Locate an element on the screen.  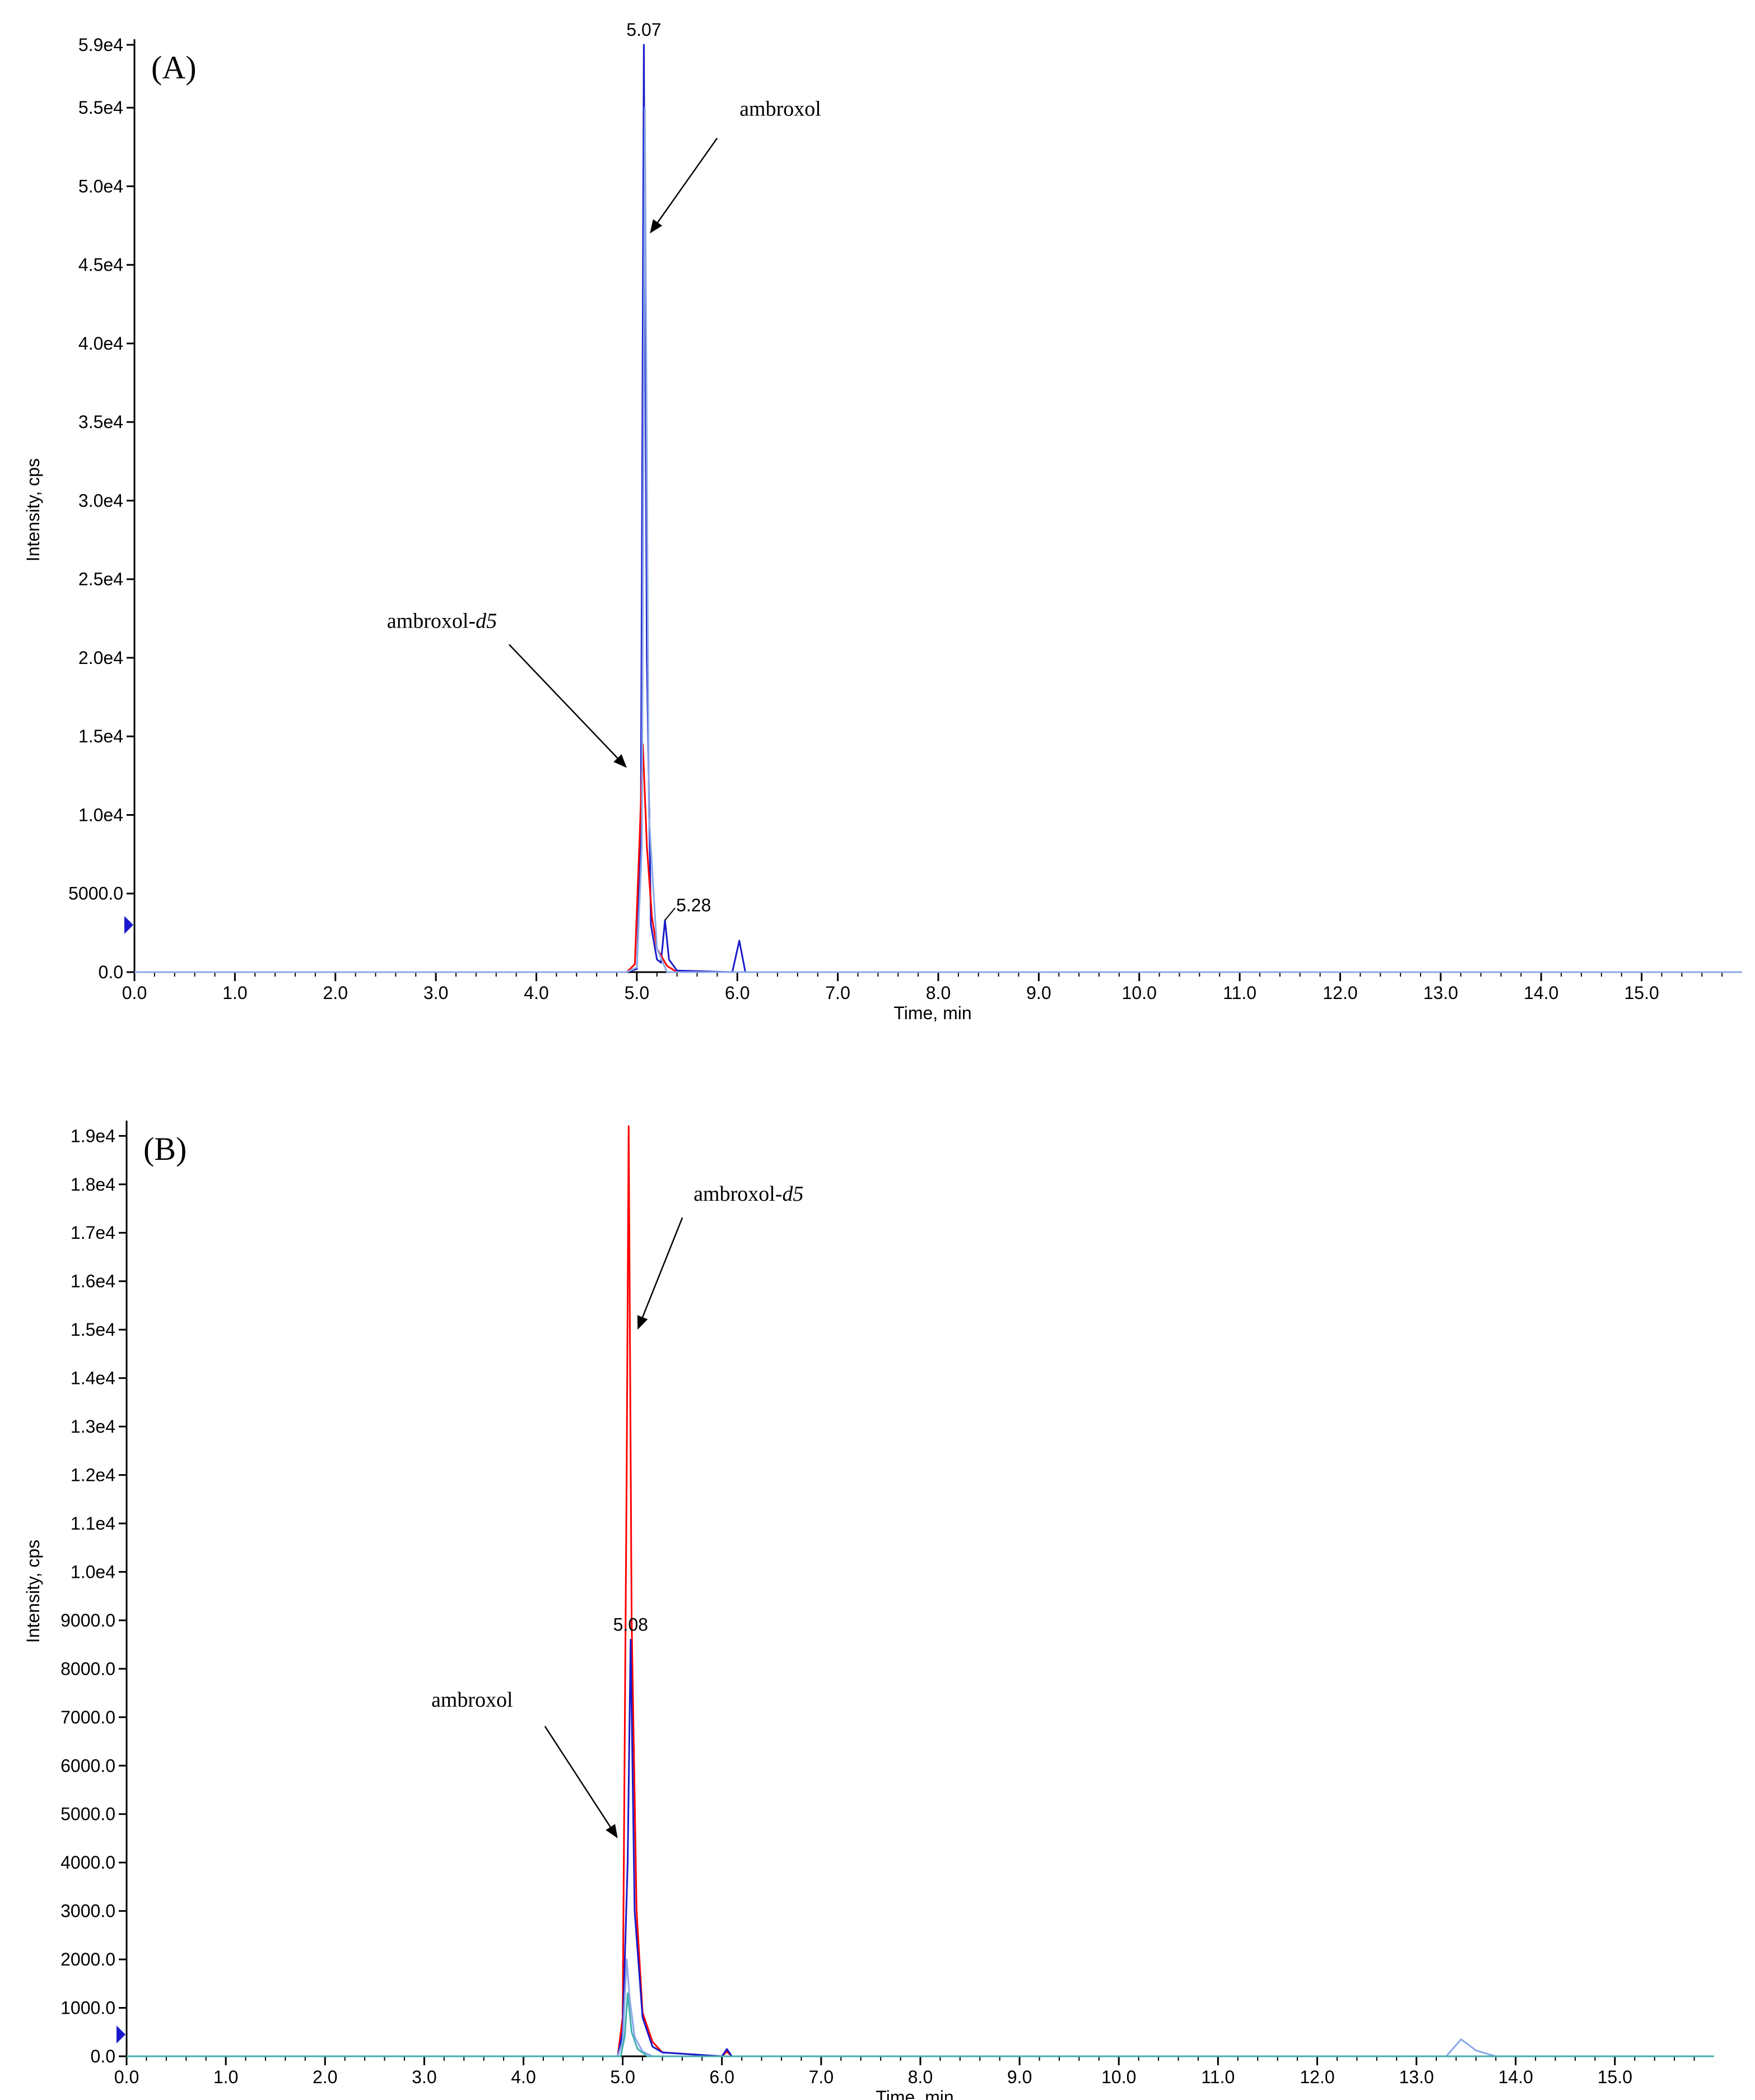
y-tick-label: 4000.0 is located at coordinates (87, 1862).